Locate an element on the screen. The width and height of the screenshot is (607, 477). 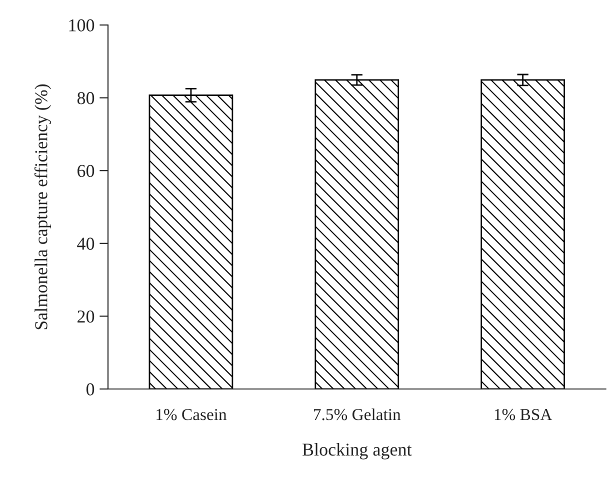
y-tick-label: 80 is located at coordinates (85, 98).